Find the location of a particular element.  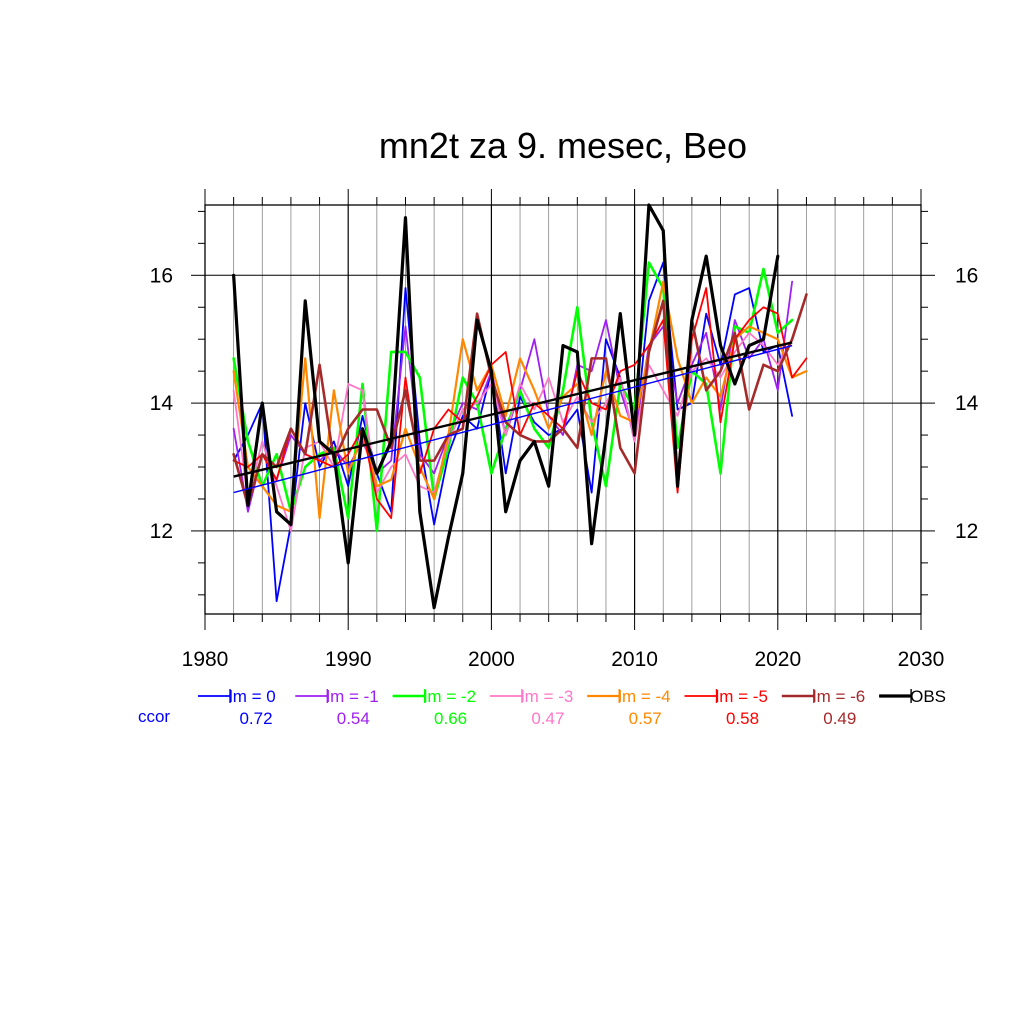

legend-label: lm = -2 is located at coordinates (450, 696).